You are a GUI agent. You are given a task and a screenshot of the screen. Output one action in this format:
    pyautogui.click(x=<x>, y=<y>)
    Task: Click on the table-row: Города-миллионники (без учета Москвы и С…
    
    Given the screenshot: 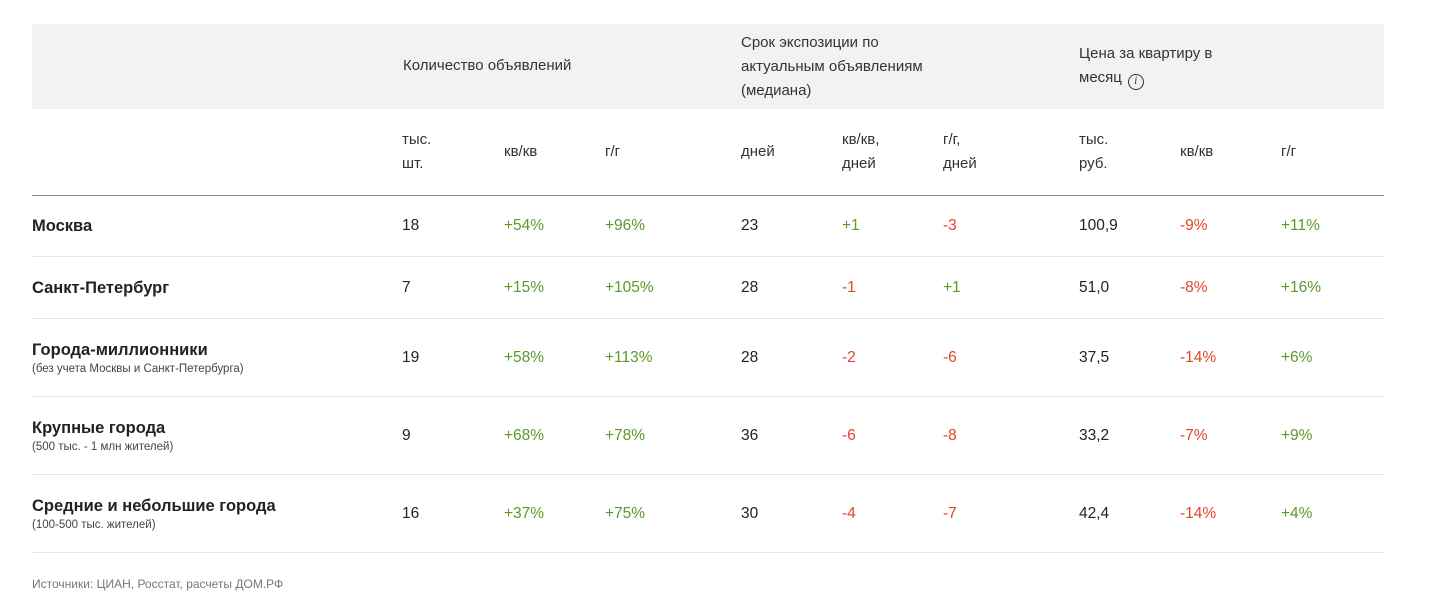 What is the action you would take?
    pyautogui.click(x=708, y=358)
    